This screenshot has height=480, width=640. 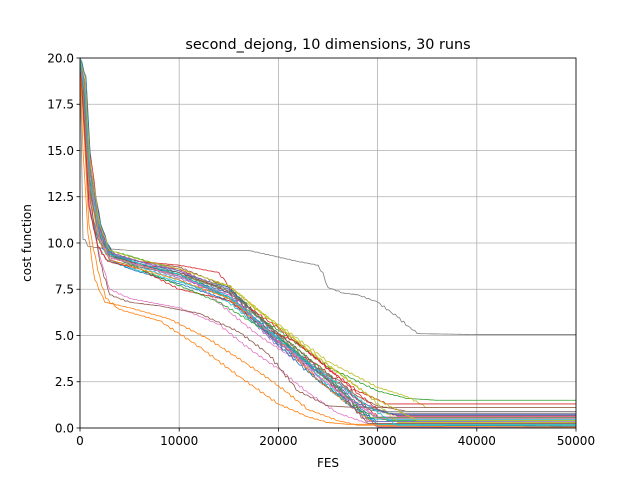 What do you see at coordinates (64, 428) in the screenshot?
I see `y-tick-label: 0.0` at bounding box center [64, 428].